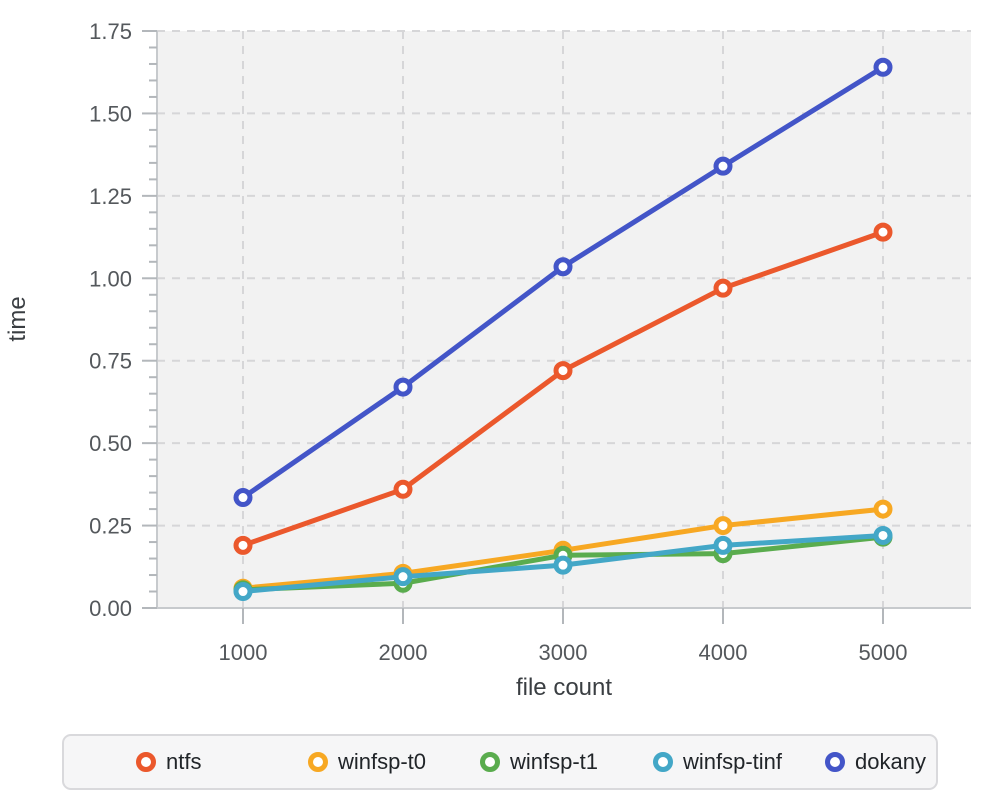 This screenshot has height=800, width=1000. What do you see at coordinates (110, 608) in the screenshot?
I see `y-tick-label: 0.00` at bounding box center [110, 608].